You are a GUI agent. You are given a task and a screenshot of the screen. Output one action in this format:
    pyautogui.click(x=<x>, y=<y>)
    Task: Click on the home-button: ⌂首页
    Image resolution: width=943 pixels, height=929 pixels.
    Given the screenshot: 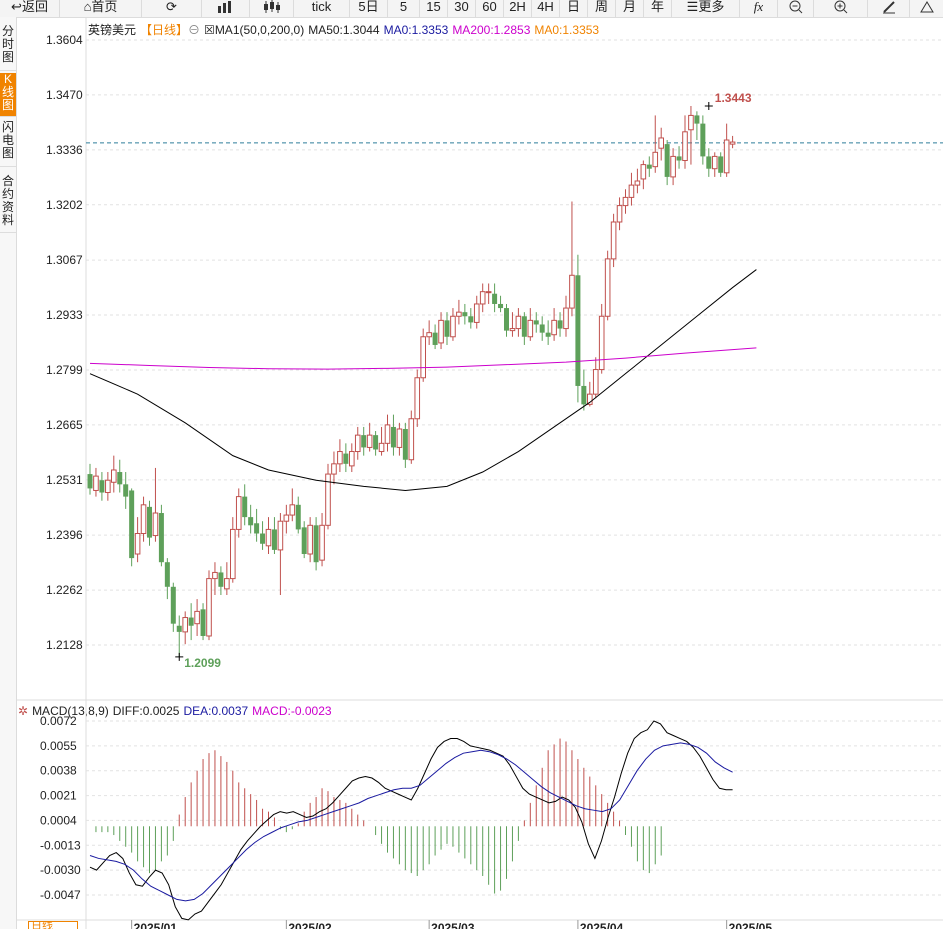 What is the action you would take?
    pyautogui.click(x=101, y=8)
    